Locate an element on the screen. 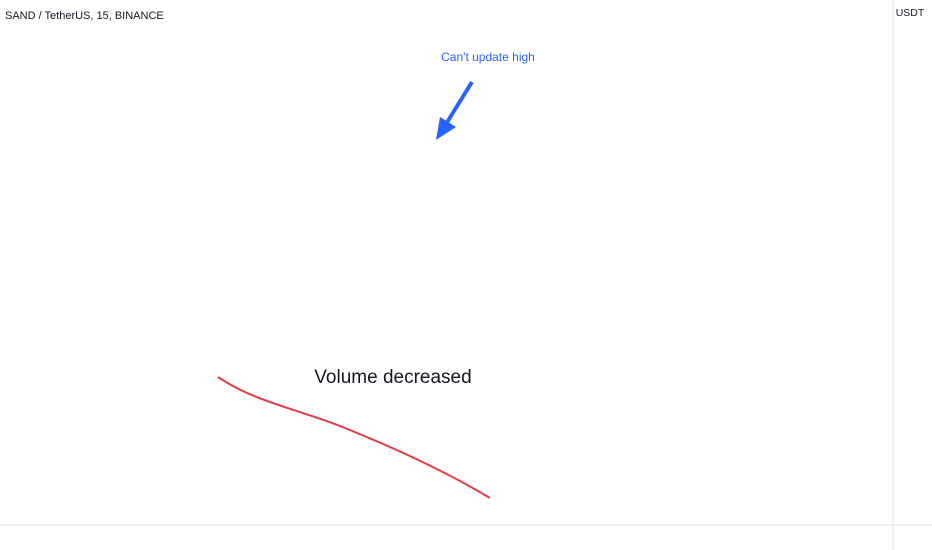 Image resolution: width=932 pixels, height=550 pixels. price-axis is located at coordinates (912, 275).